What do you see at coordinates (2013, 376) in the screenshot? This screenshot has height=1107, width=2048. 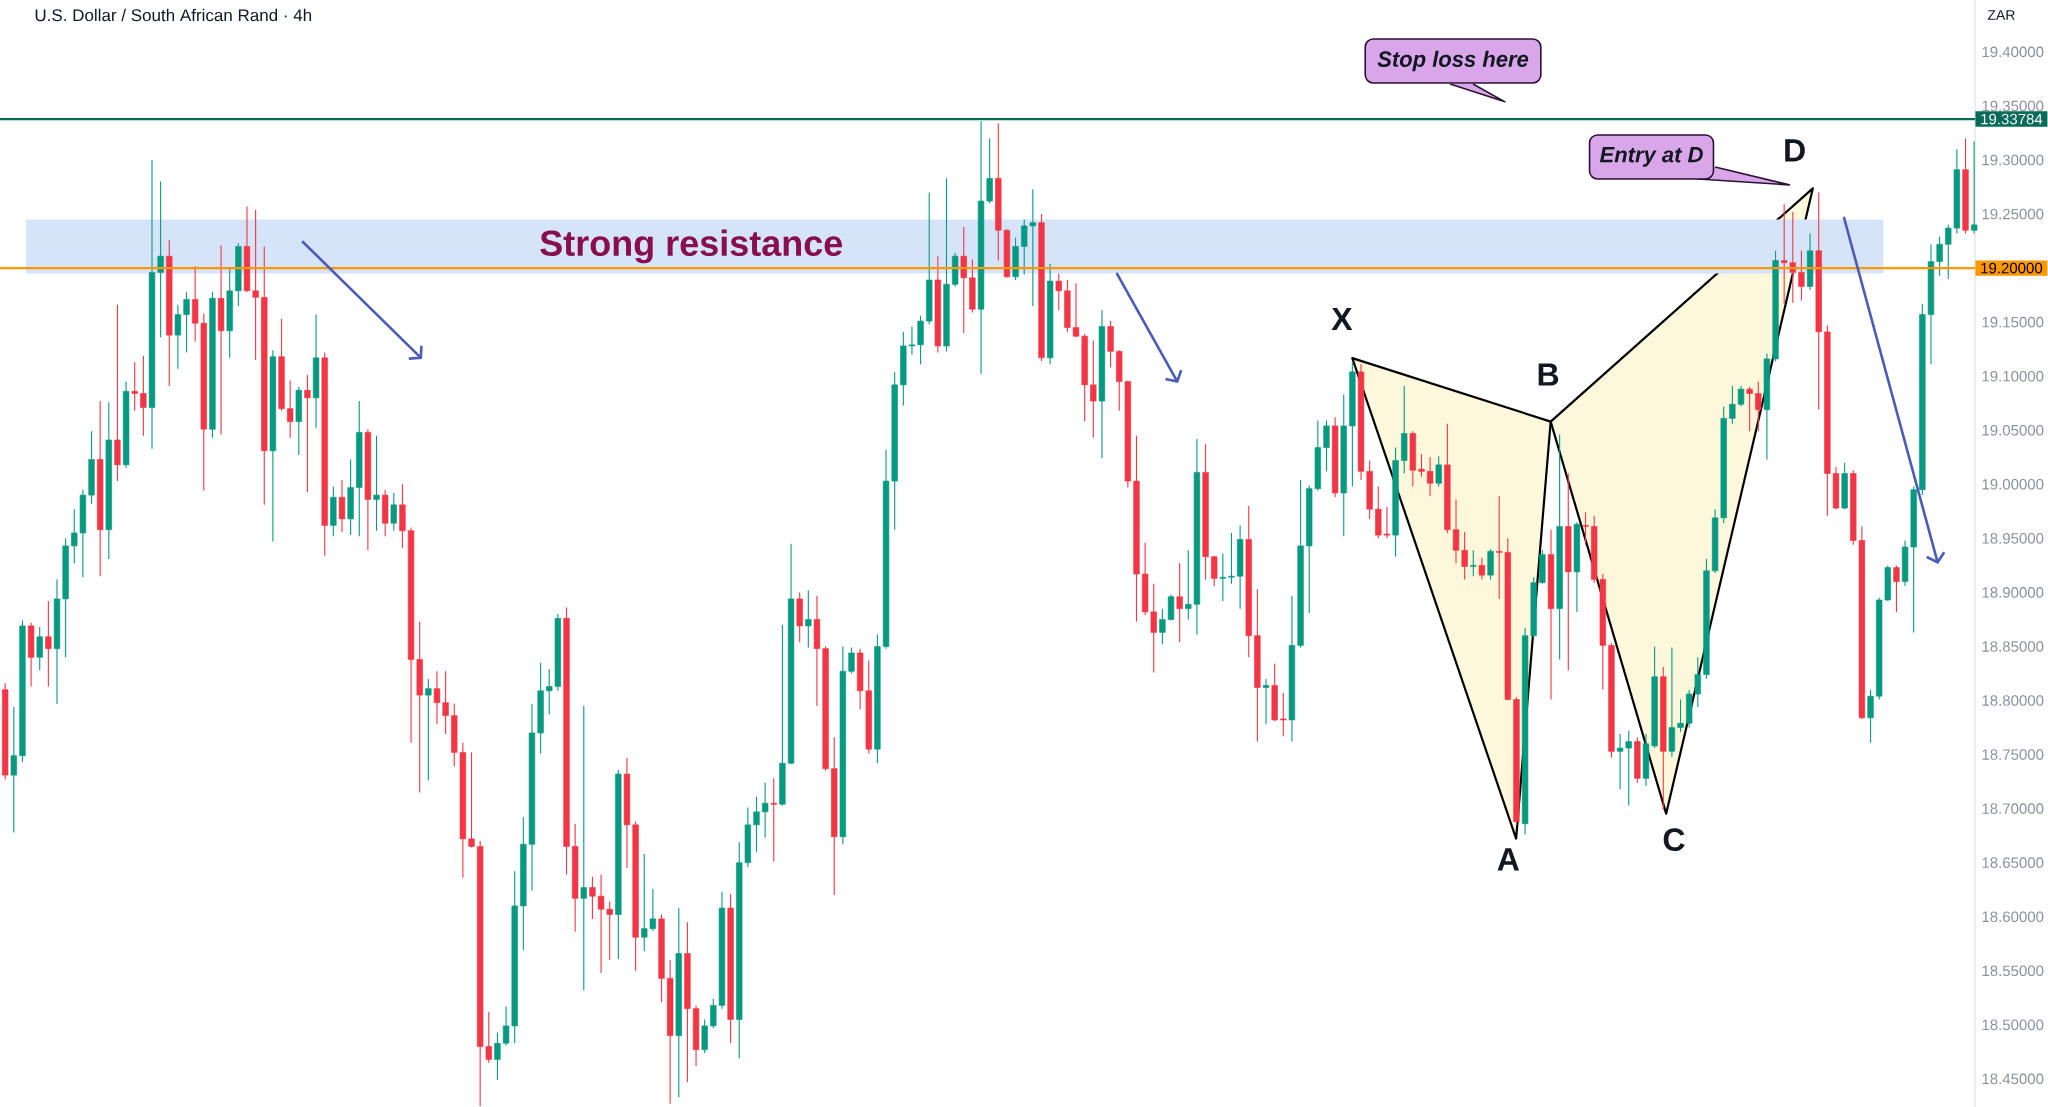 I see `y-tick-label: 19.10000` at bounding box center [2013, 376].